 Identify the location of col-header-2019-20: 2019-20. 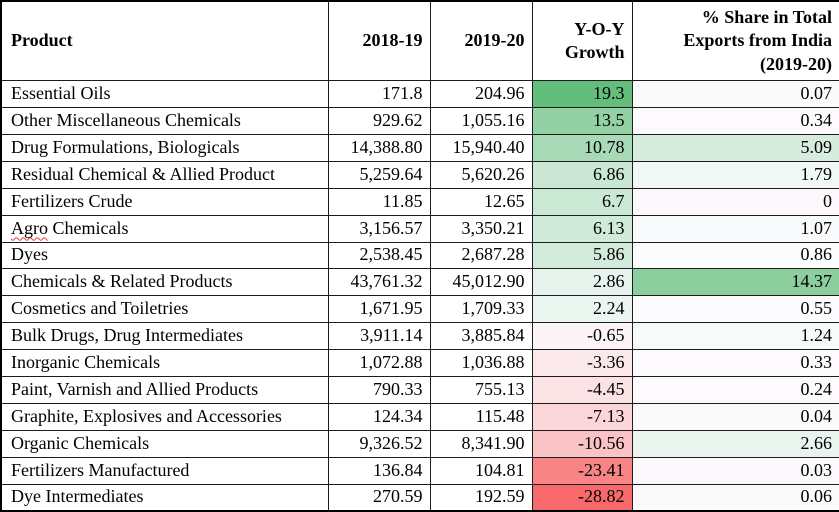
(481, 41).